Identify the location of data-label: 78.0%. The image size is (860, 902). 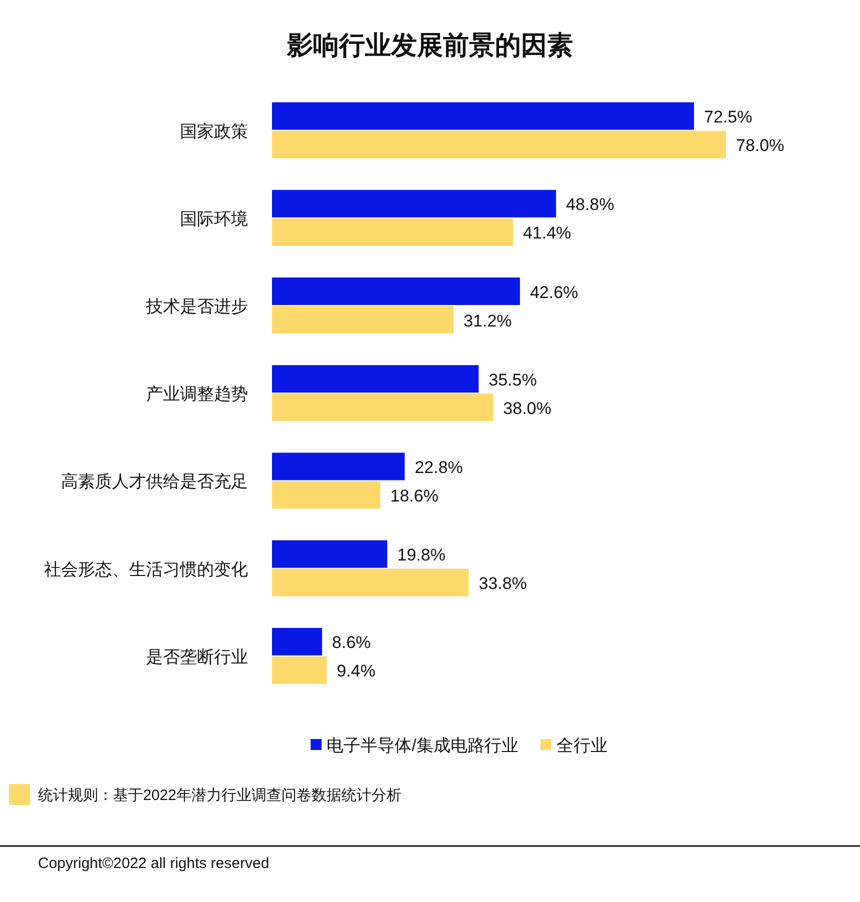
(760, 146).